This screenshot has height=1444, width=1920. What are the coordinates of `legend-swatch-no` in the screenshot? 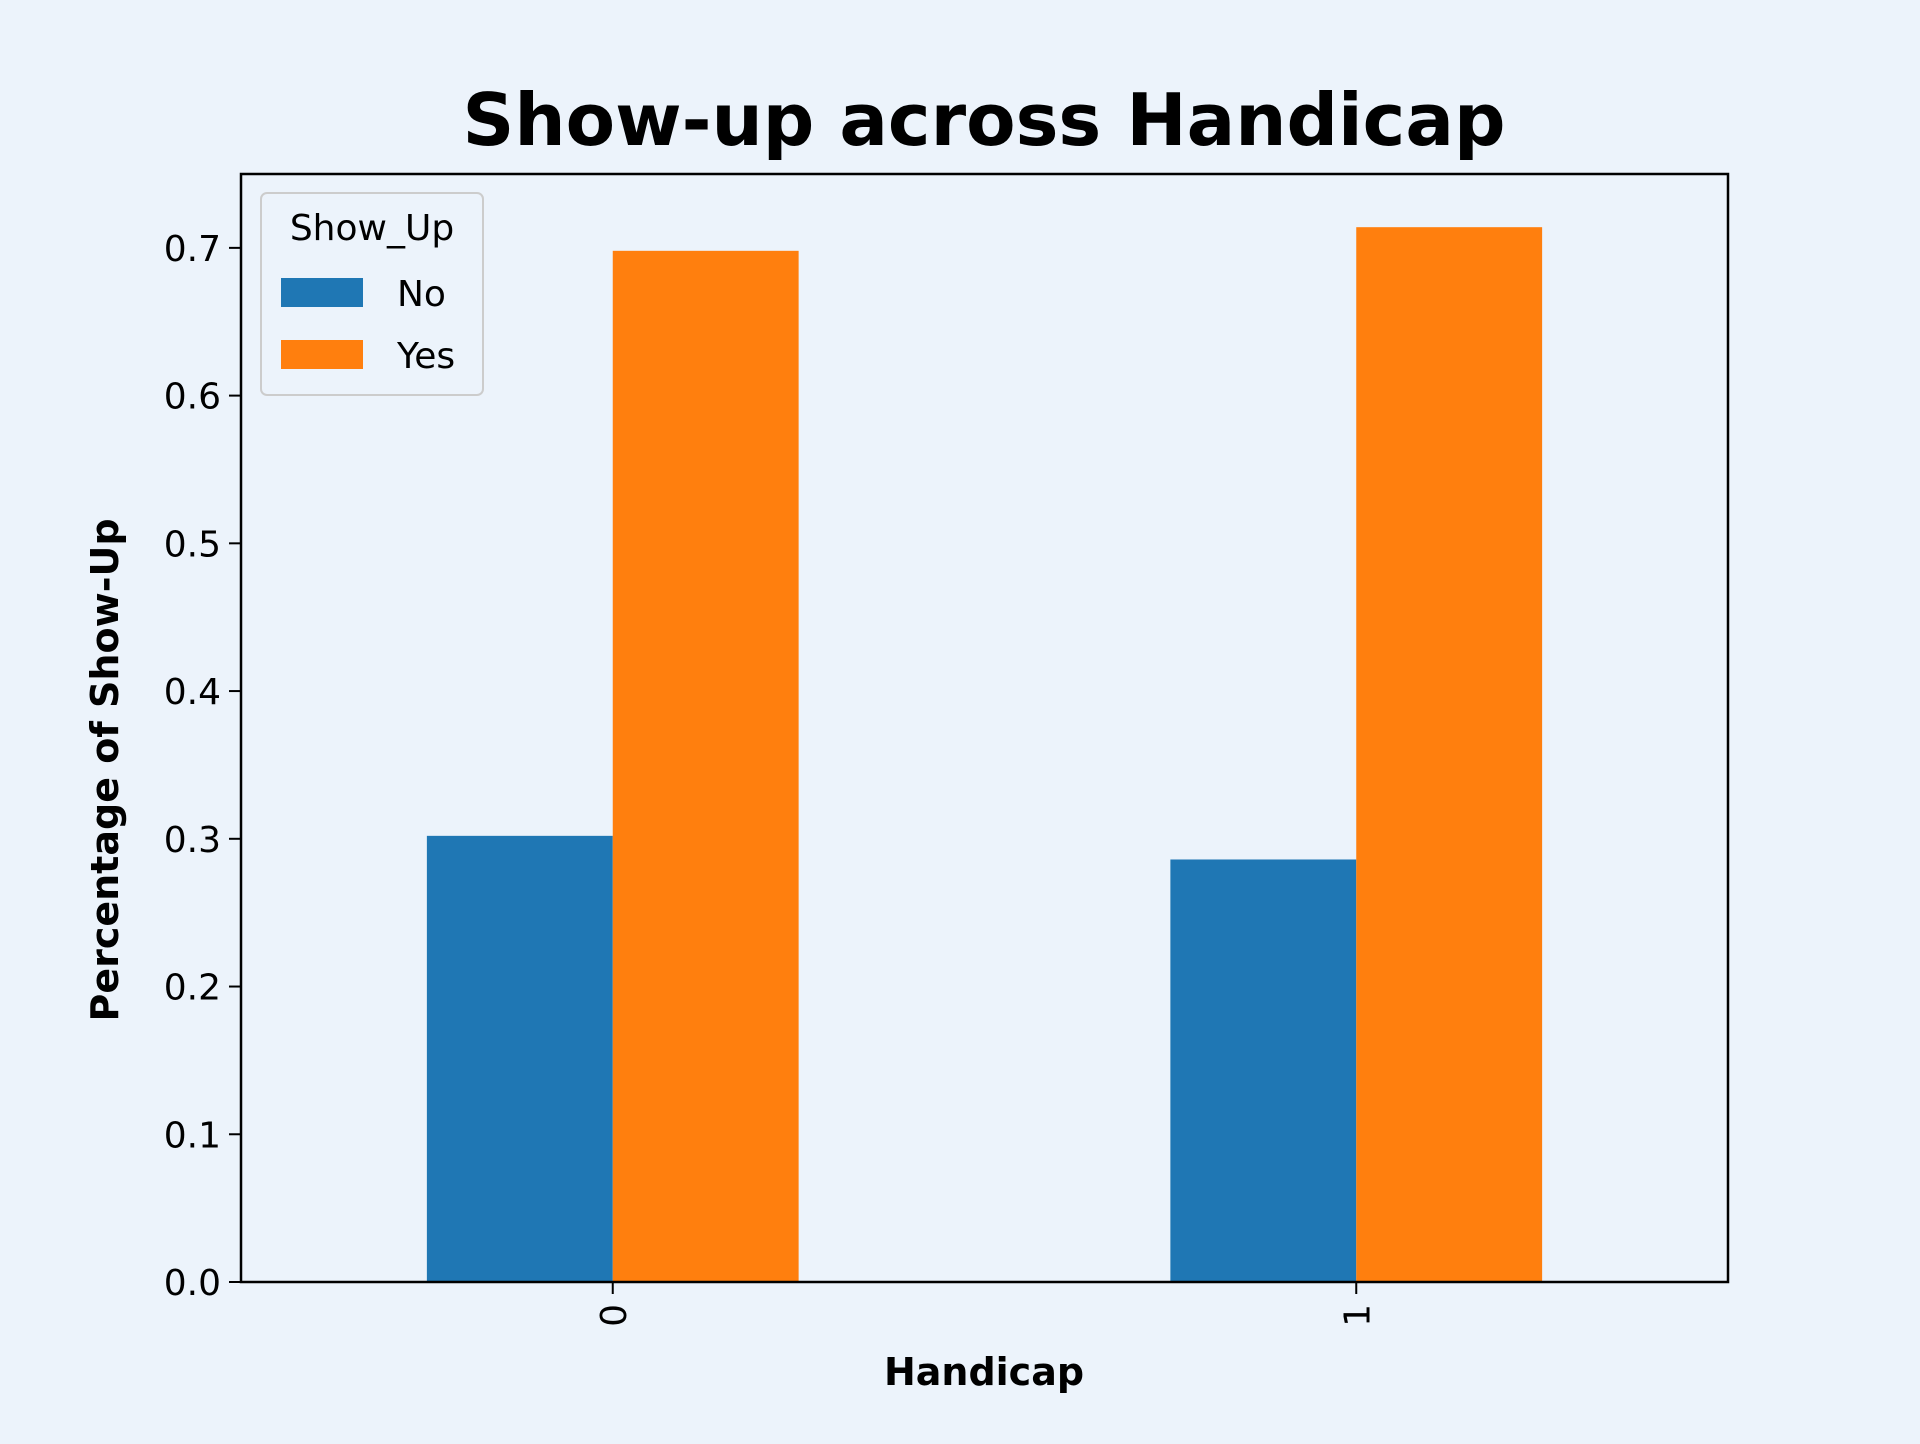 It's located at (322, 292).